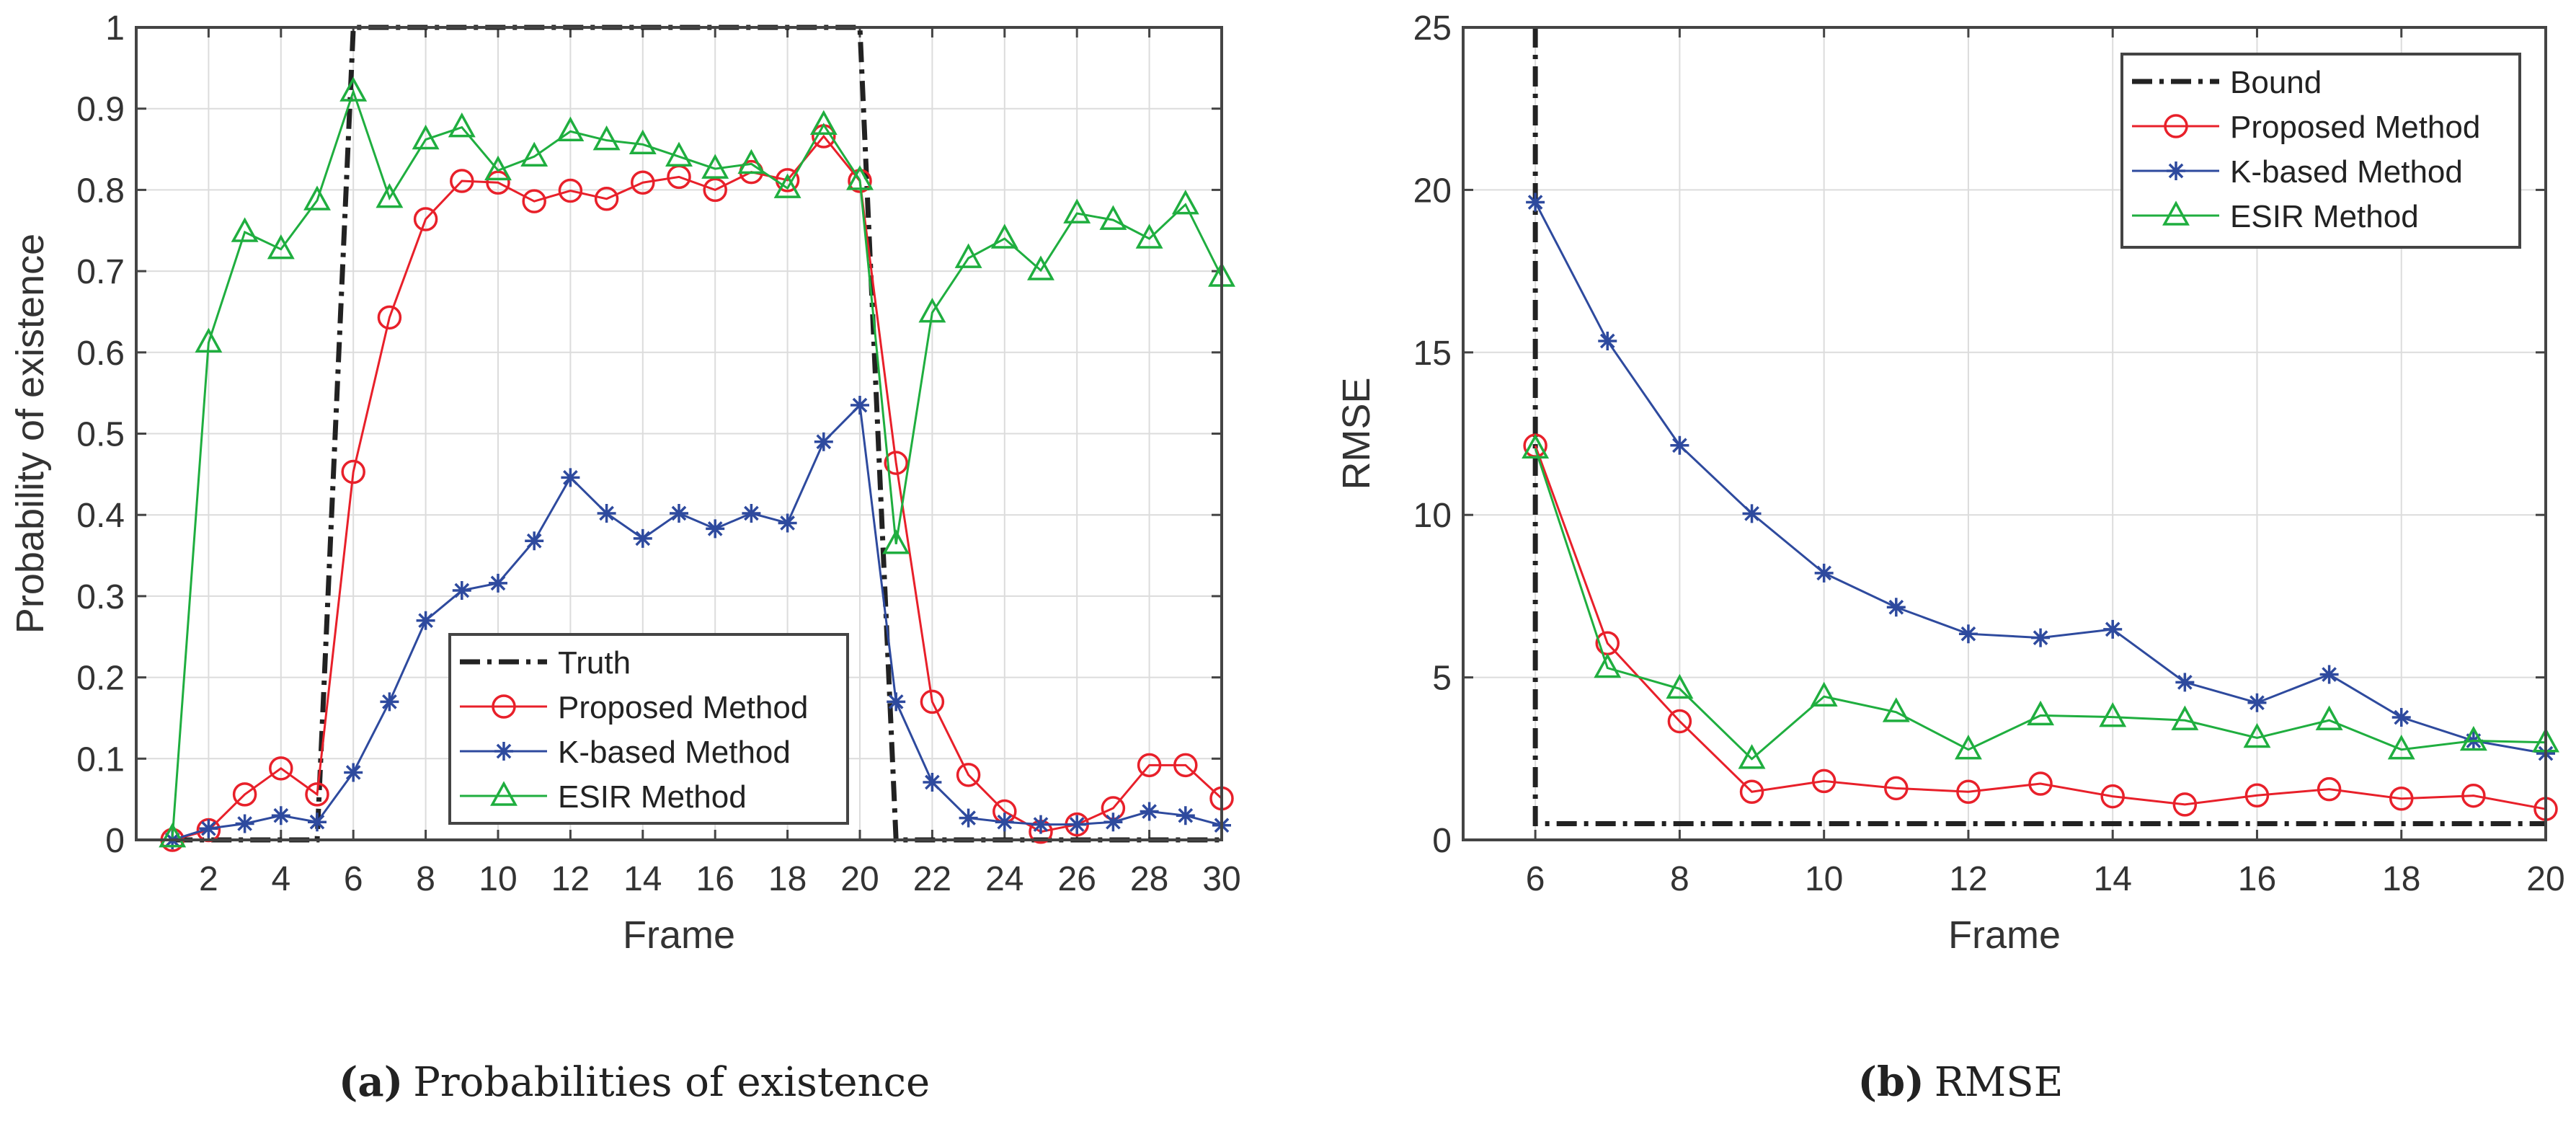  I want to click on y-tick-label: 0.3, so click(101, 597).